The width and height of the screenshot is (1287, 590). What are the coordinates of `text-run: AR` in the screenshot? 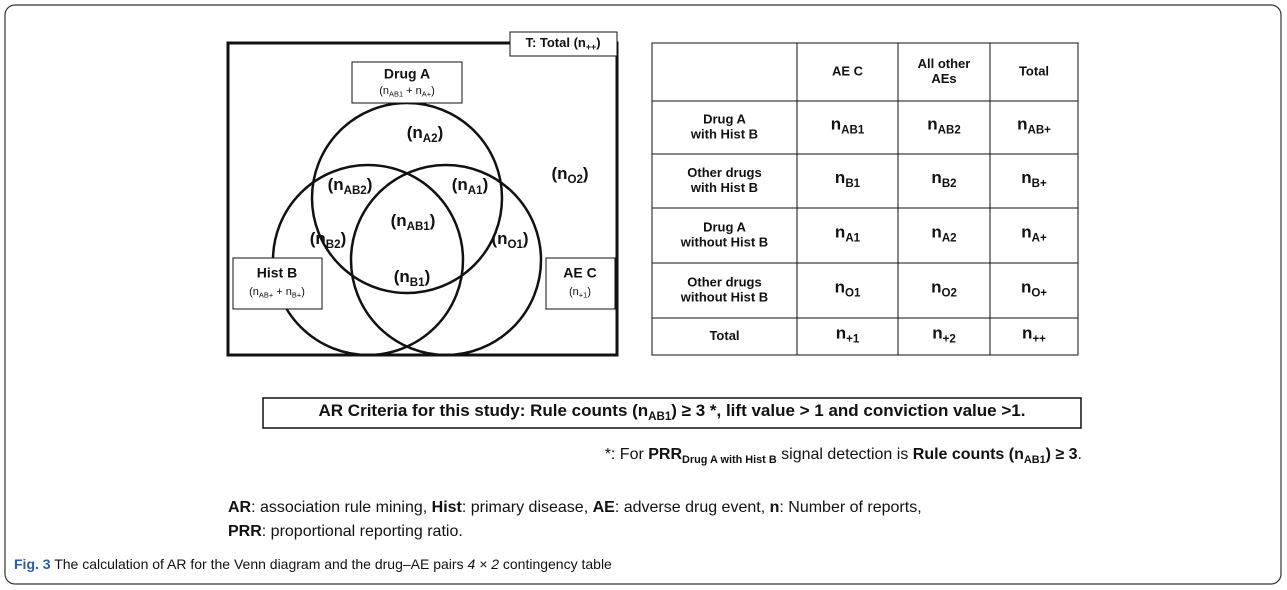 It's located at (240, 507).